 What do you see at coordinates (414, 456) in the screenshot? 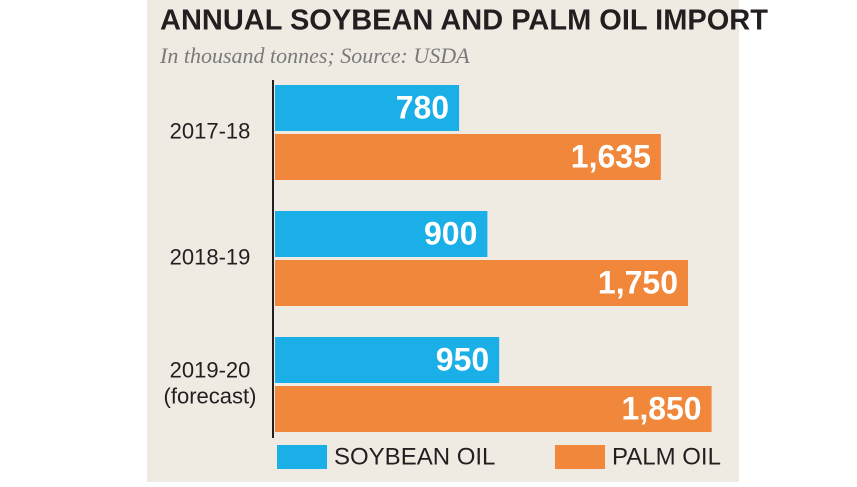
I see `legend-label: SOYBEAN OIL` at bounding box center [414, 456].